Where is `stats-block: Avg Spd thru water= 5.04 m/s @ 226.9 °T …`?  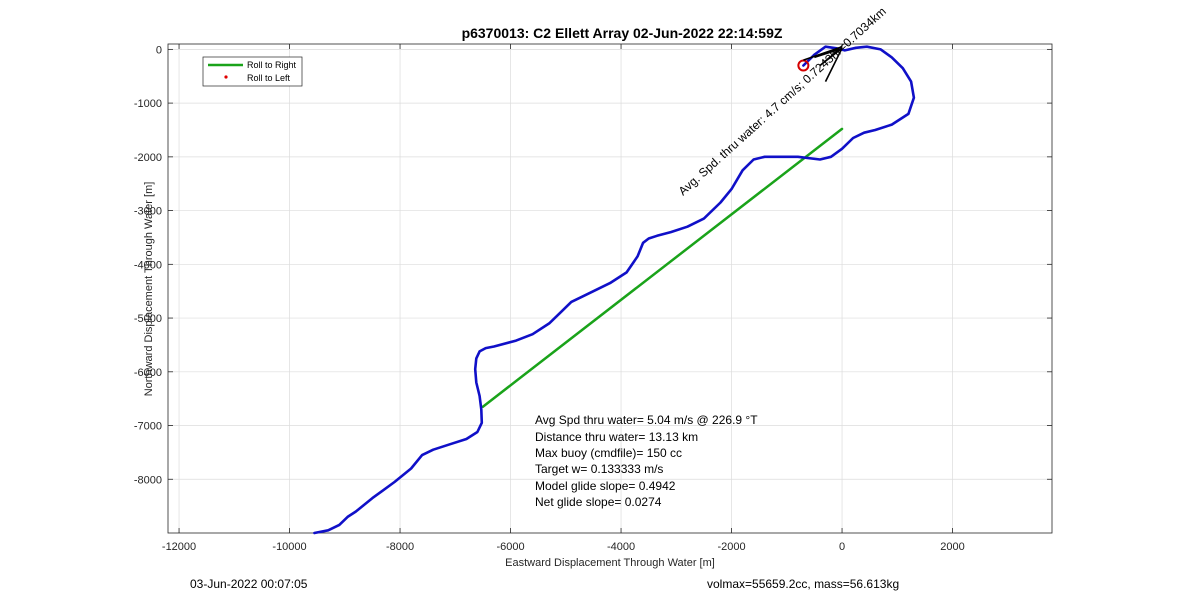
stats-block: Avg Spd thru water= 5.04 m/s @ 226.9 °T … is located at coordinates (646, 461).